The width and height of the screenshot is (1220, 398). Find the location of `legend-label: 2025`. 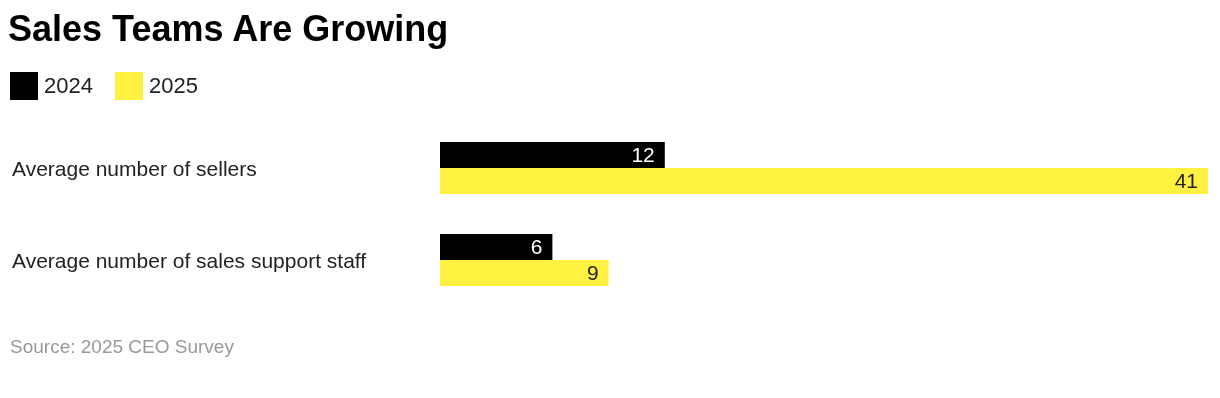

legend-label: 2025 is located at coordinates (173, 86).